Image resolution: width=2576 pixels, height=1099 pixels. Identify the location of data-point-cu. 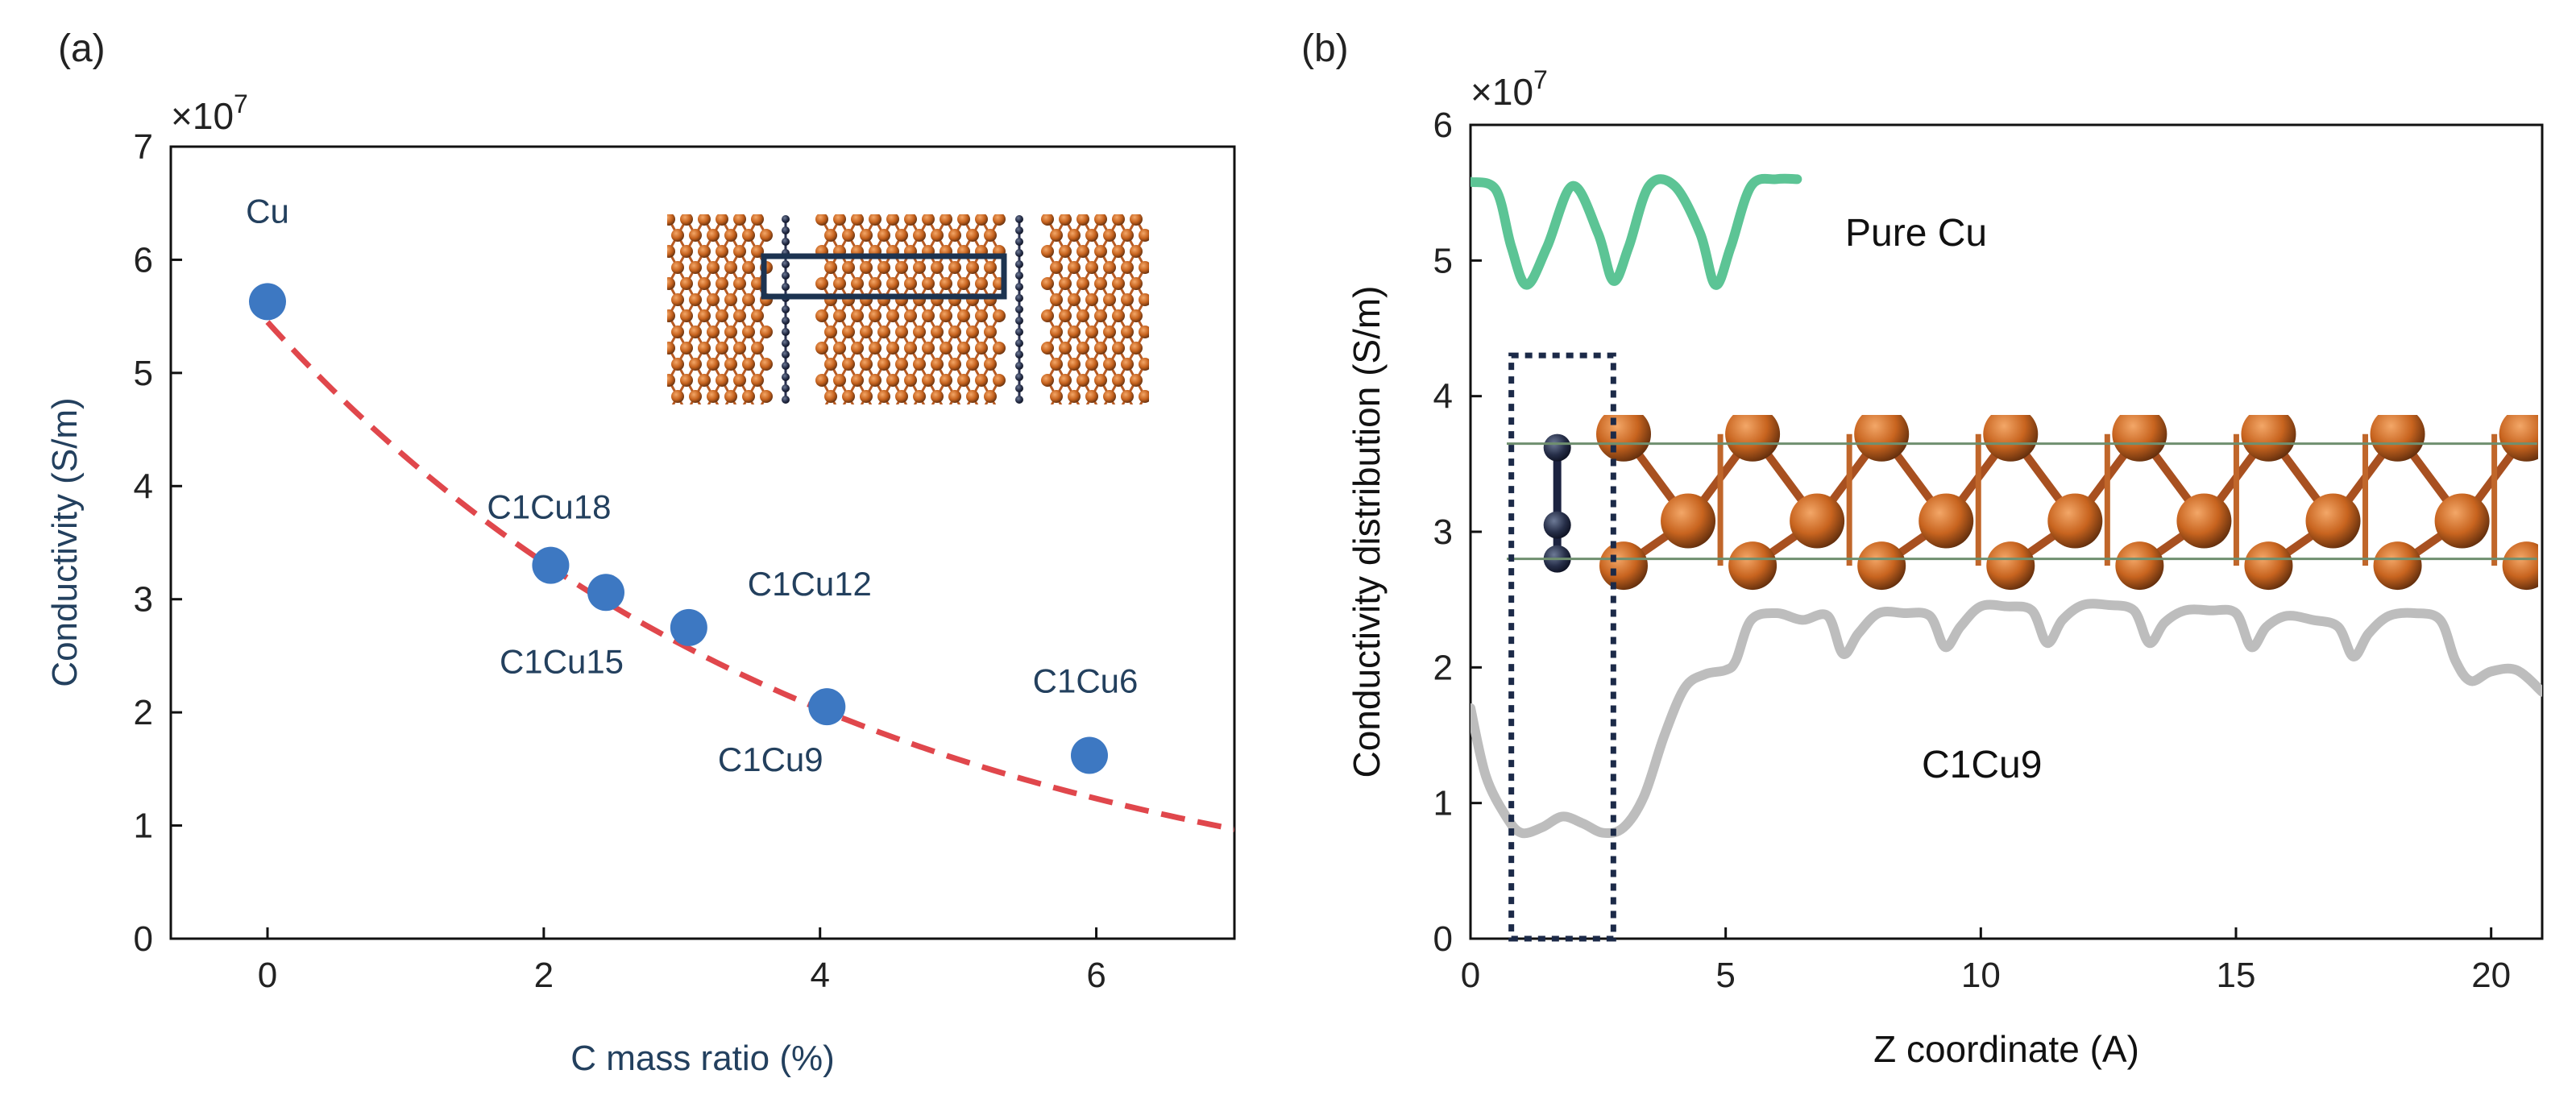
(267, 302).